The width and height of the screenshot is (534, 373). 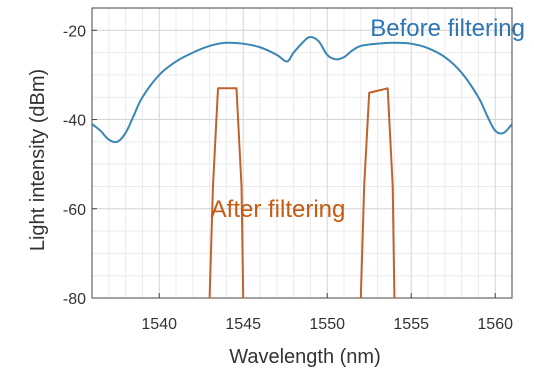 I want to click on y-tick-label: -20, so click(x=74, y=31).